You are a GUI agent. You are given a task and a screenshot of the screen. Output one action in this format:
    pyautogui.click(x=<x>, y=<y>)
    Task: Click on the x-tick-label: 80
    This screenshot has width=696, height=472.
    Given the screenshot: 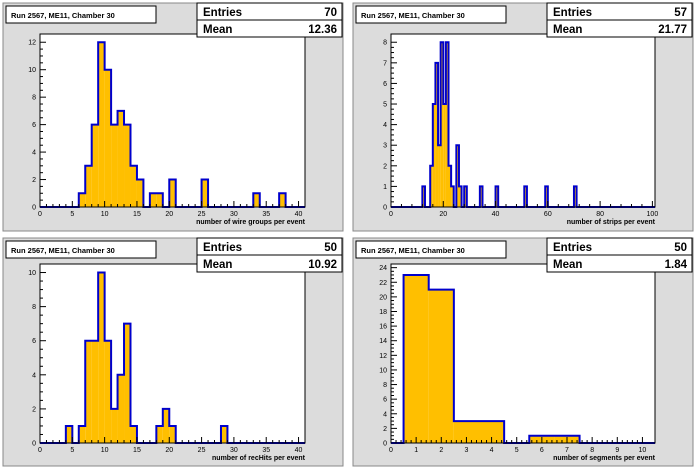 What is the action you would take?
    pyautogui.click(x=600, y=214)
    